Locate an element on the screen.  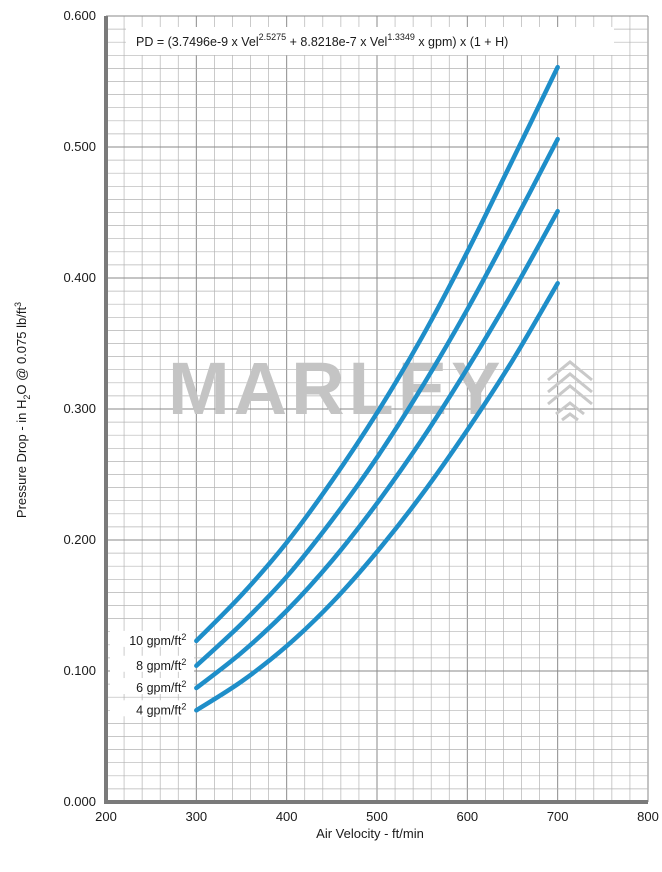
y-tick-label: 0.100 is located at coordinates (79, 670).